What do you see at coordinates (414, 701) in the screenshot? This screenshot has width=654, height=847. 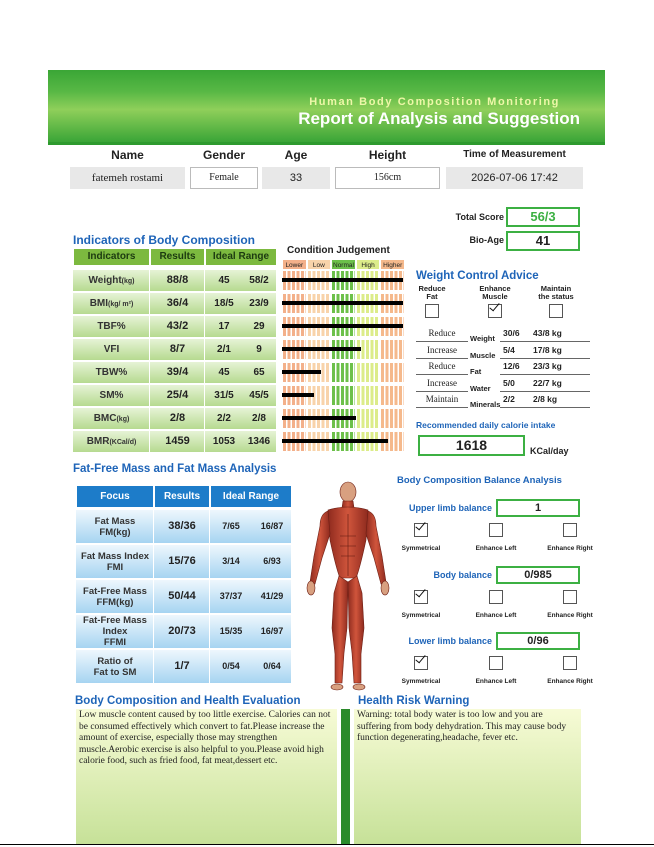 I see `section-title: Health Risk Warning` at bounding box center [414, 701].